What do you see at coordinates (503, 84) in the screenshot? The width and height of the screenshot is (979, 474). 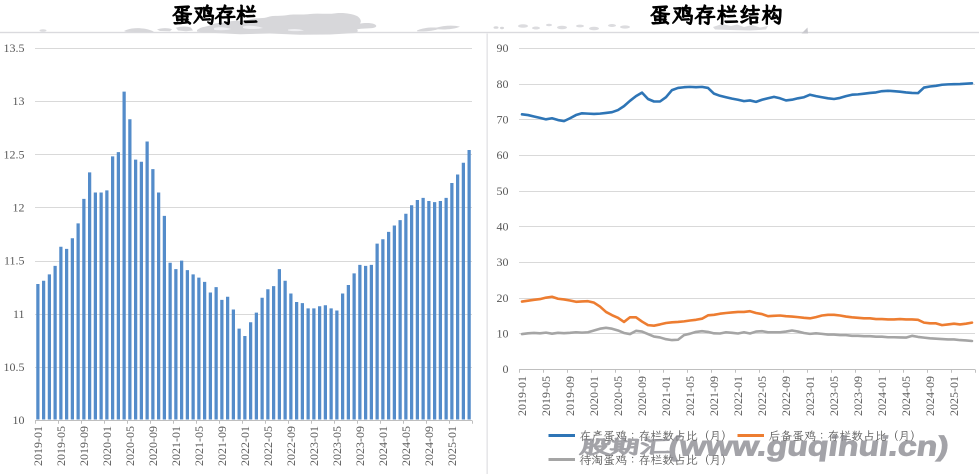 I see `svg-text: 80` at bounding box center [503, 84].